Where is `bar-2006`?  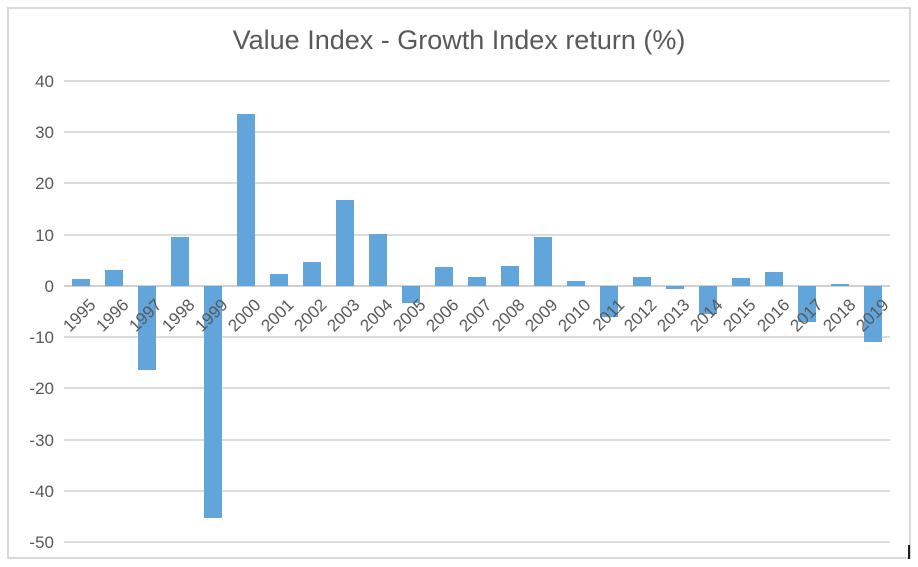 bar-2006 is located at coordinates (443, 276).